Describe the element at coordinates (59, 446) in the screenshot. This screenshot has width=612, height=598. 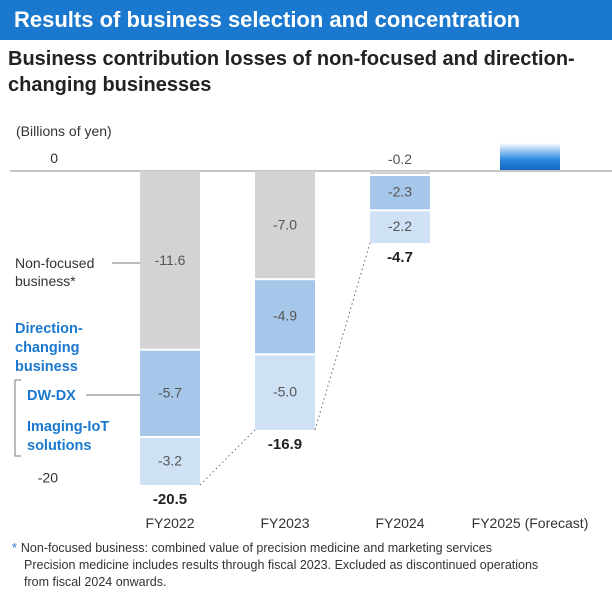
I see `legend-imaging-line2: solutions` at that location.